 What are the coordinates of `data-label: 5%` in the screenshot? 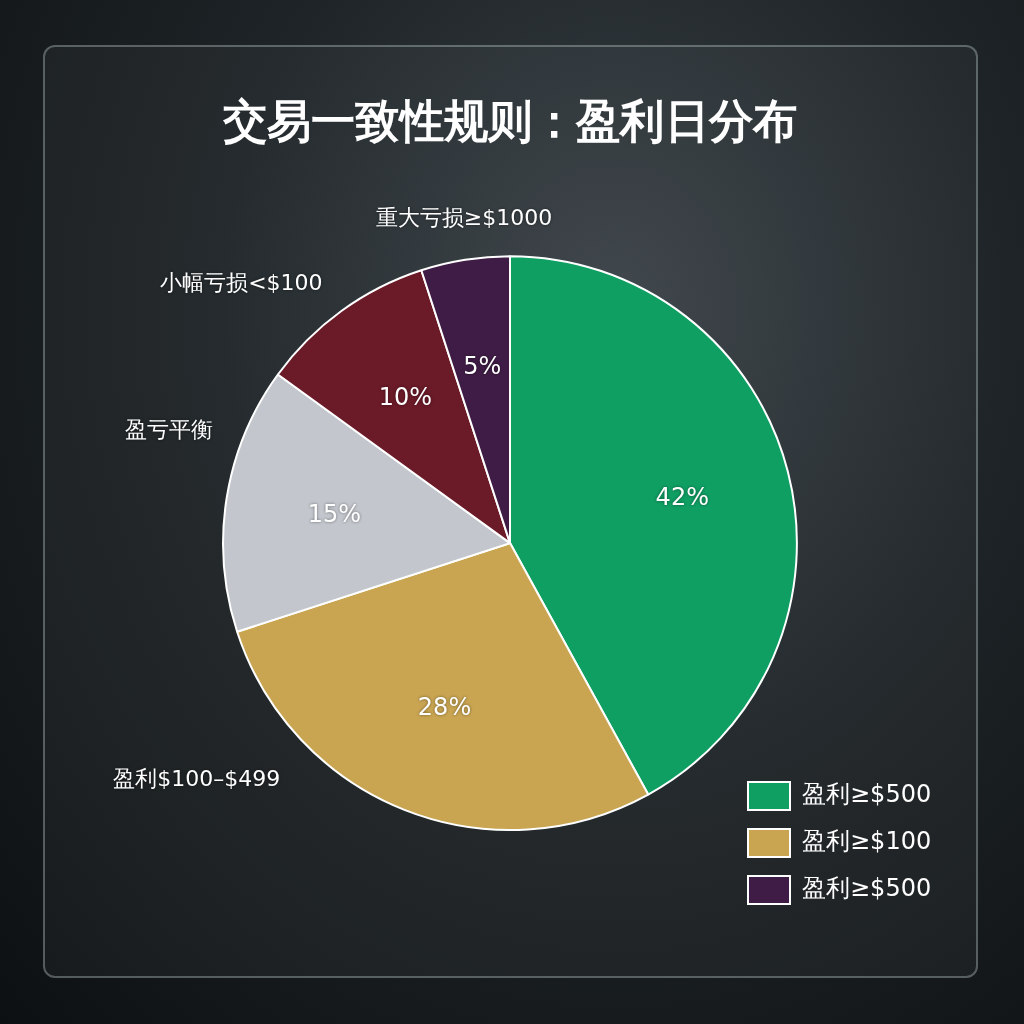 It's located at (482, 365).